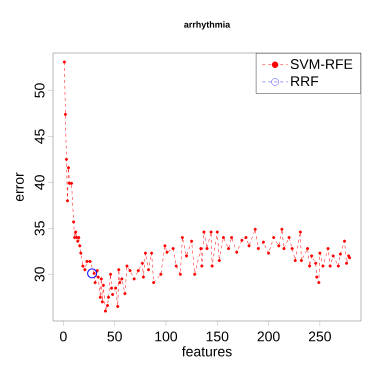 This screenshot has width=388, height=388. I want to click on x-tick-label: 200, so click(269, 337).